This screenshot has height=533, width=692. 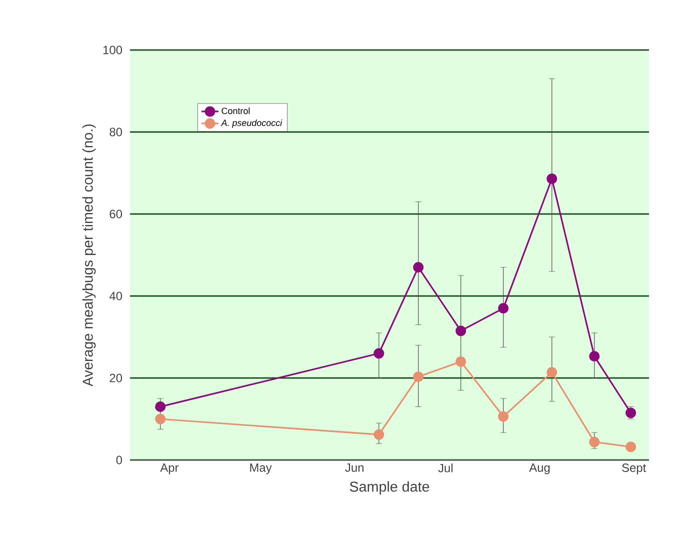 I want to click on y-axis-title: Average mealybugs per timed count (no.), so click(x=89, y=255).